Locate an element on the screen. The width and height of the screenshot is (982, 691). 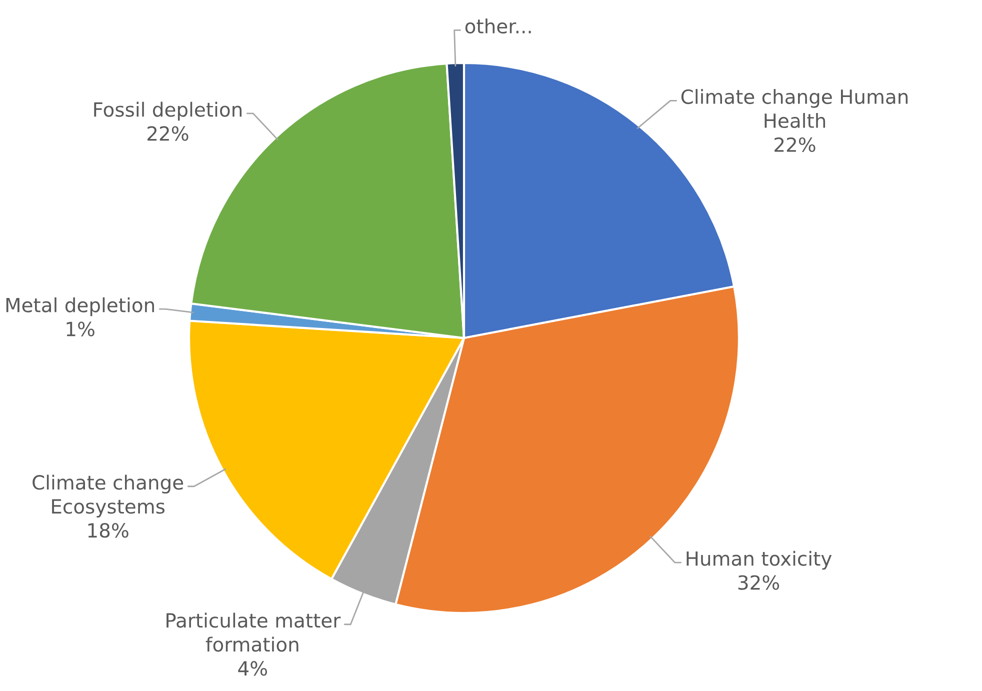
slice-label: Climate change Ecosystems is located at coordinates (108, 496).